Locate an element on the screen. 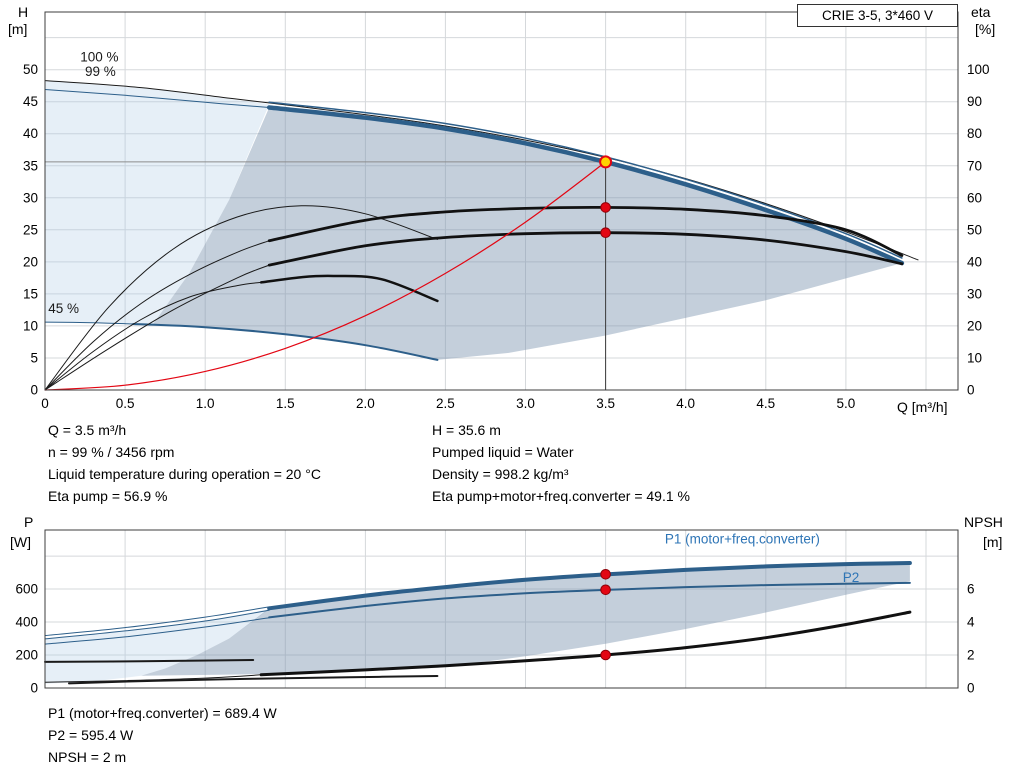 The height and width of the screenshot is (781, 1024). p2-marker is located at coordinates (605, 590).